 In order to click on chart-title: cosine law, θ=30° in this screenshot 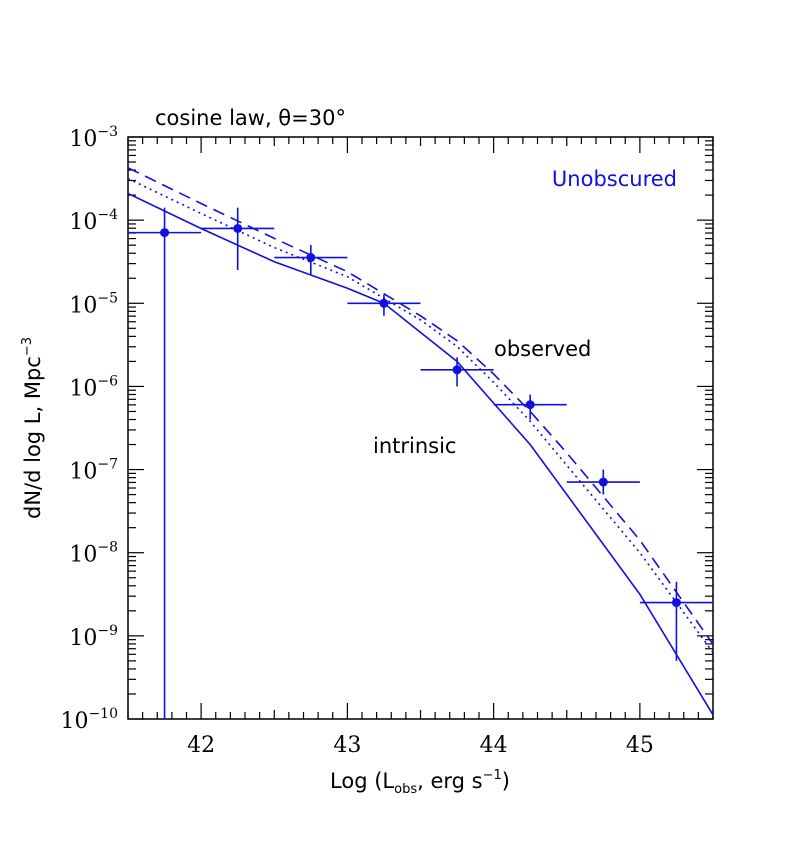, I will do `click(250, 118)`.